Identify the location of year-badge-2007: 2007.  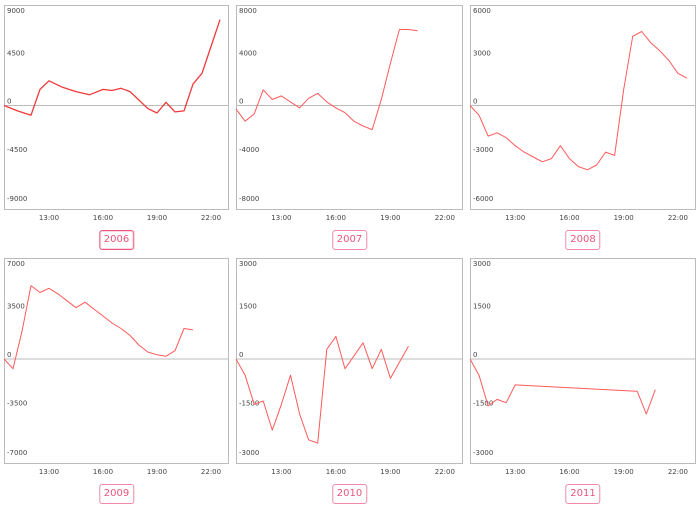
(349, 240).